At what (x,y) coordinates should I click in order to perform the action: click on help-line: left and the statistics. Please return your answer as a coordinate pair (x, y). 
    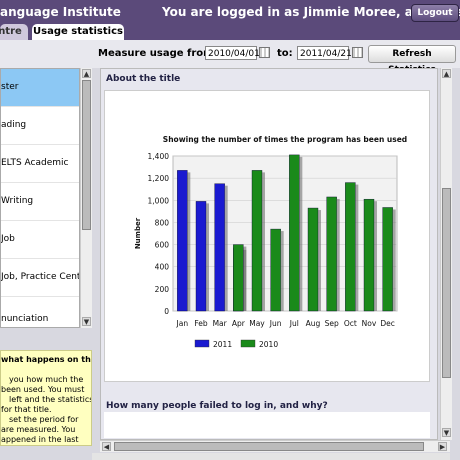
    Looking at the image, I should click on (50, 399).